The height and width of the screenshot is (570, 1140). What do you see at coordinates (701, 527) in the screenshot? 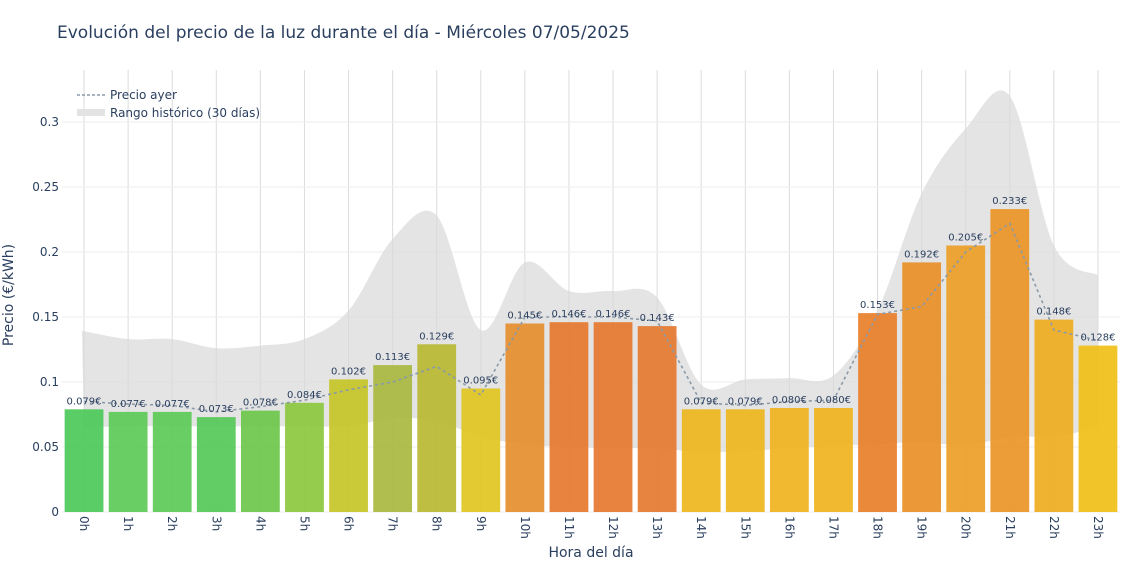
I see `x-tick-label: 14h` at bounding box center [701, 527].